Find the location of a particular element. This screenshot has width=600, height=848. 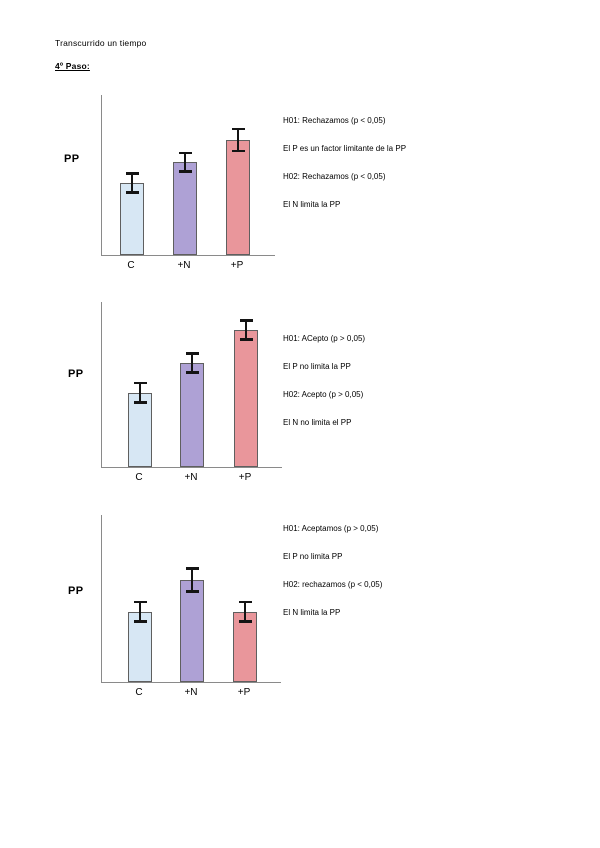

bar-chart-1: PP C +N +P is located at coordinates (169, 183).